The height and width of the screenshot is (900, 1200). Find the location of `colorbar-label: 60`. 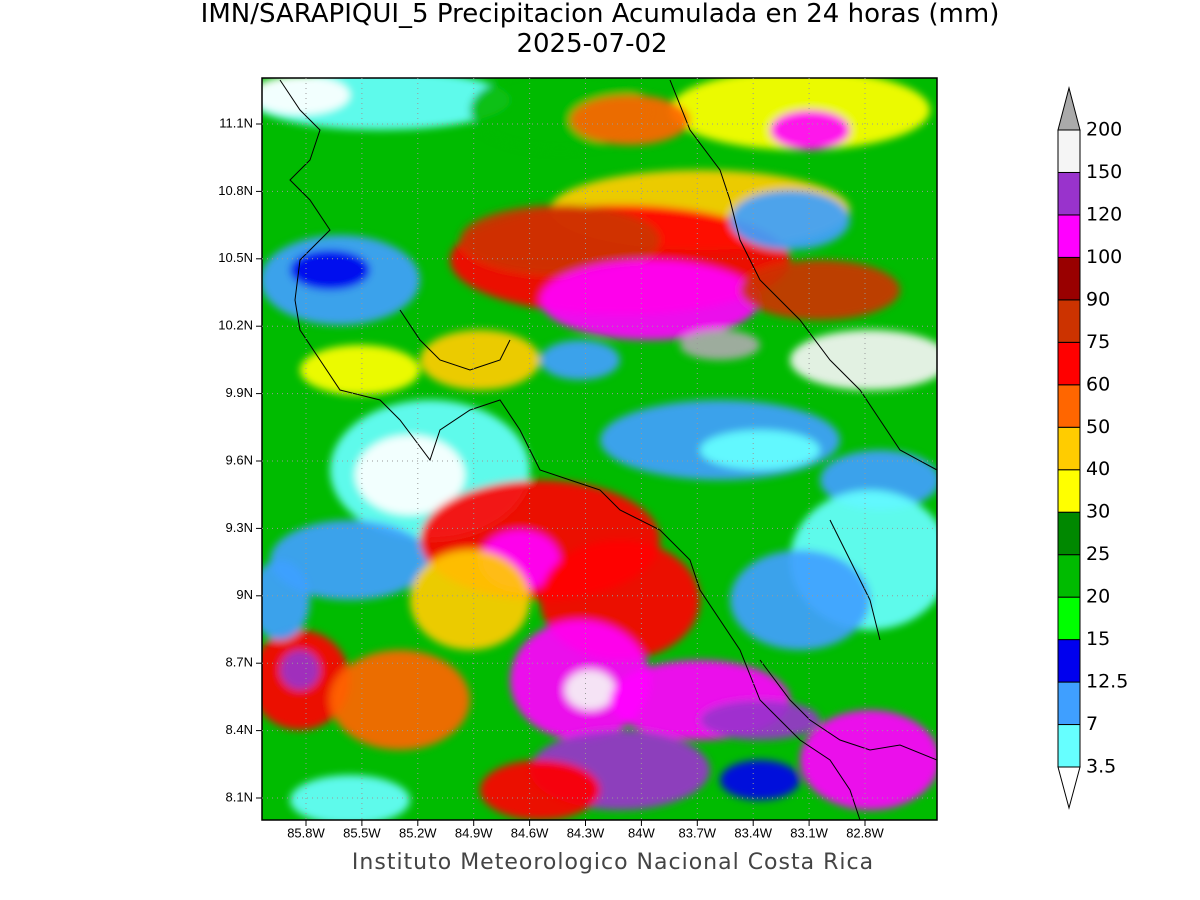

colorbar-label: 60 is located at coordinates (1098, 384).